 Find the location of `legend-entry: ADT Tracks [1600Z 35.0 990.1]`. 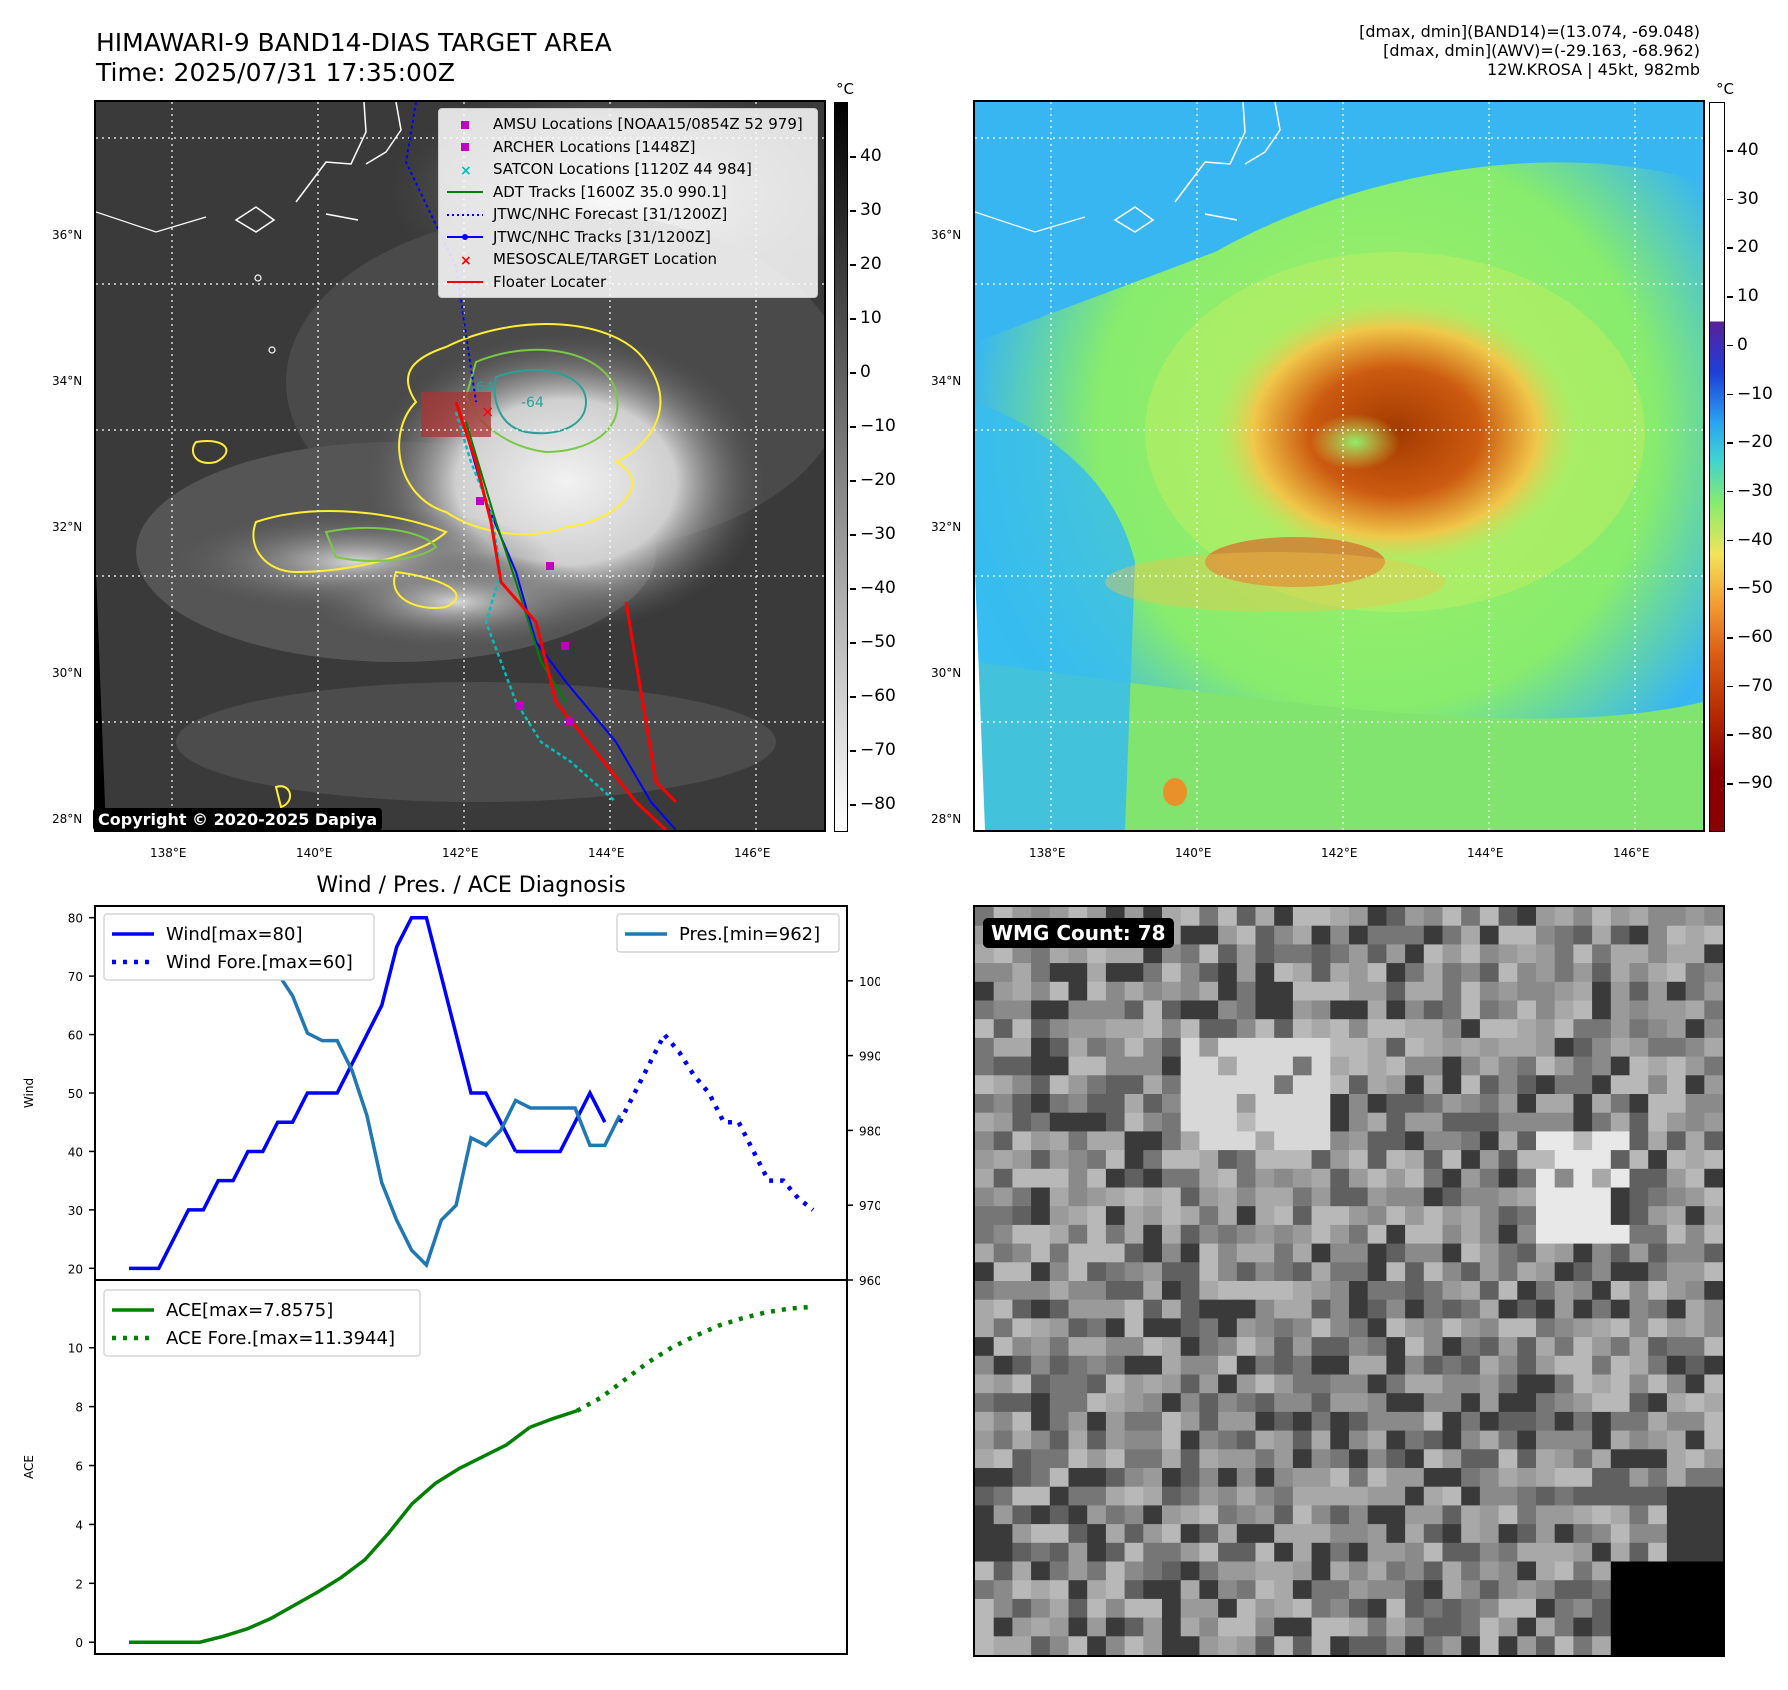

legend-entry: ADT Tracks [1600Z 35.0 990.1] is located at coordinates (586, 192).